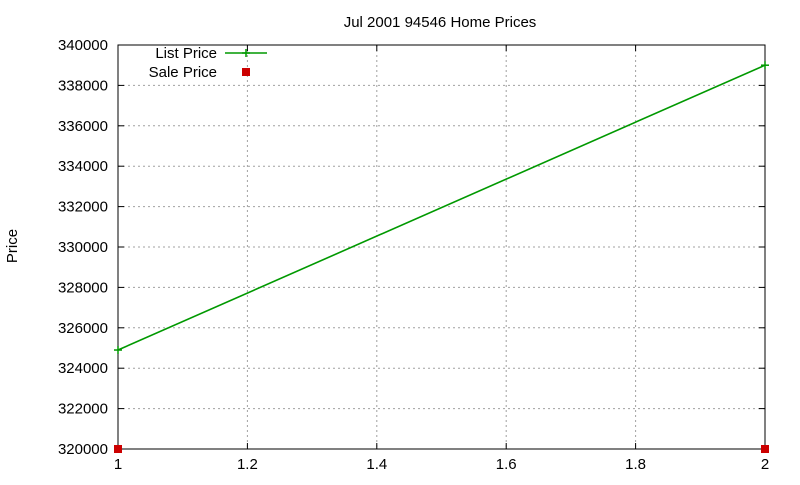  What do you see at coordinates (183, 72) in the screenshot?
I see `legend-label: Sale Price` at bounding box center [183, 72].